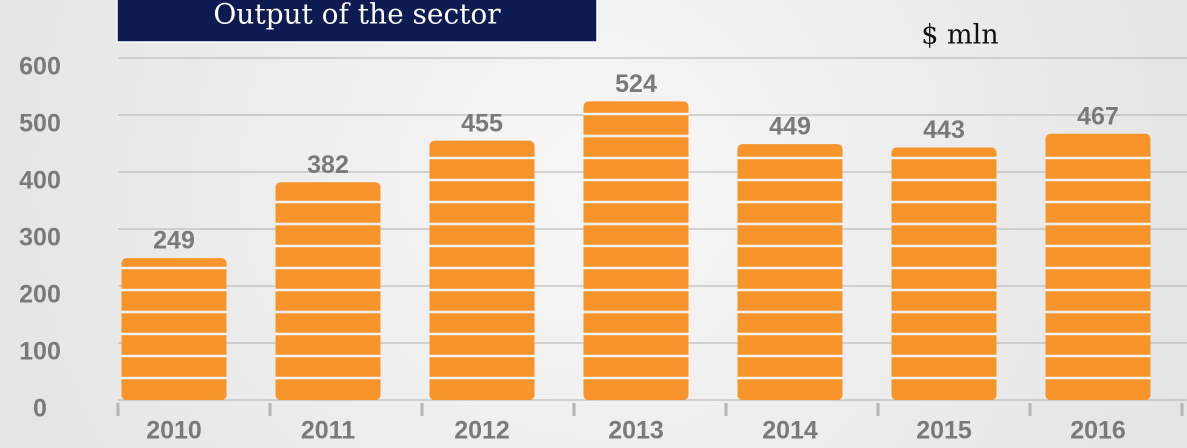 The width and height of the screenshot is (1187, 448). Describe the element at coordinates (636, 431) in the screenshot. I see `x-tick-label: 2013` at that location.